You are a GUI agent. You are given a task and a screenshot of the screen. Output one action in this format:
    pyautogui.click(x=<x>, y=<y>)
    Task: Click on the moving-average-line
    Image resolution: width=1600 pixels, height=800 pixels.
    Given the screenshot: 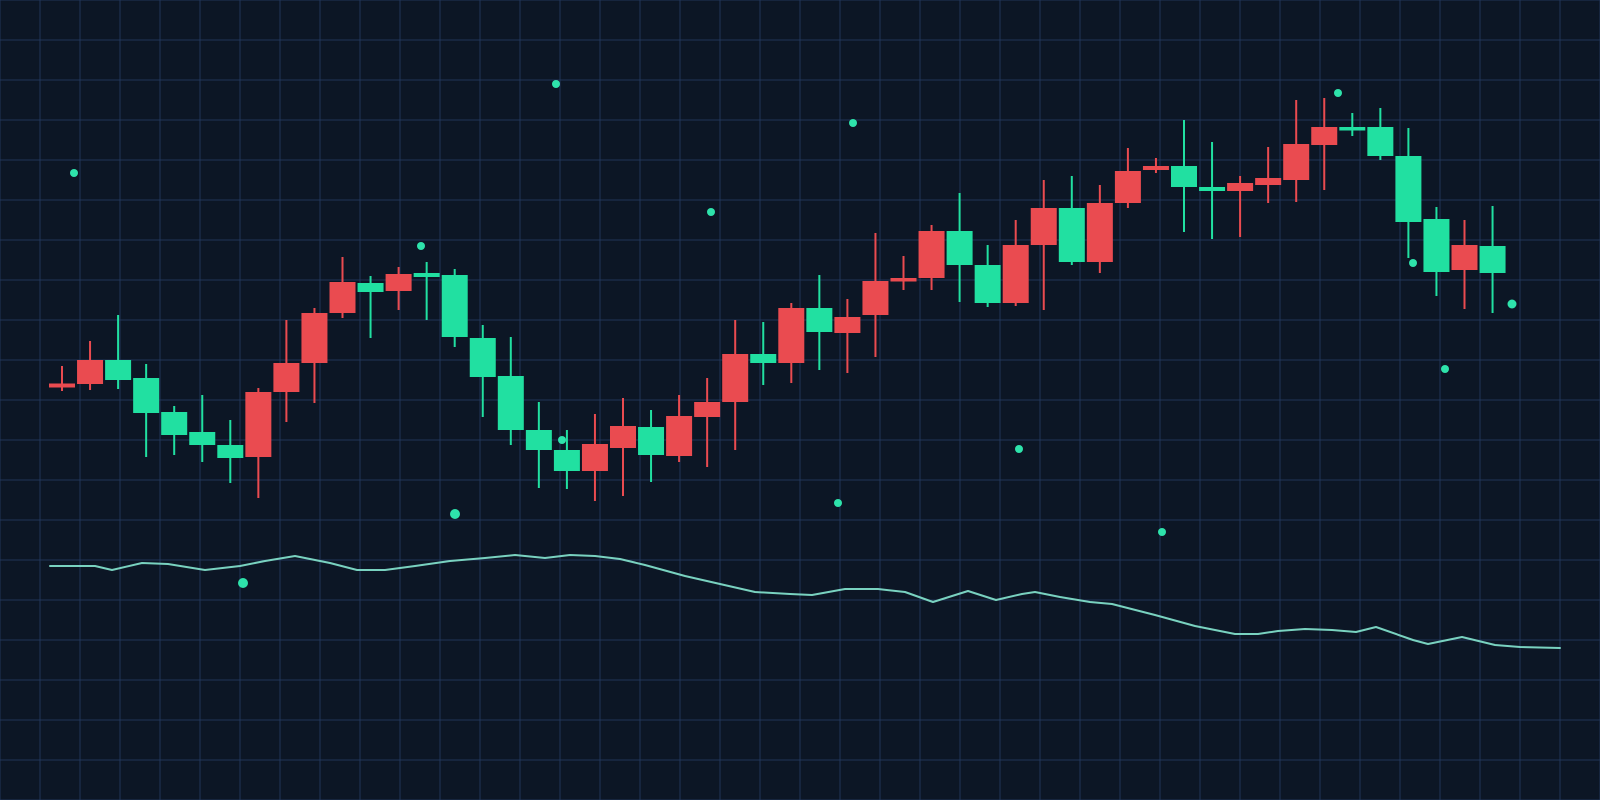 What is the action you would take?
    pyautogui.click(x=805, y=601)
    